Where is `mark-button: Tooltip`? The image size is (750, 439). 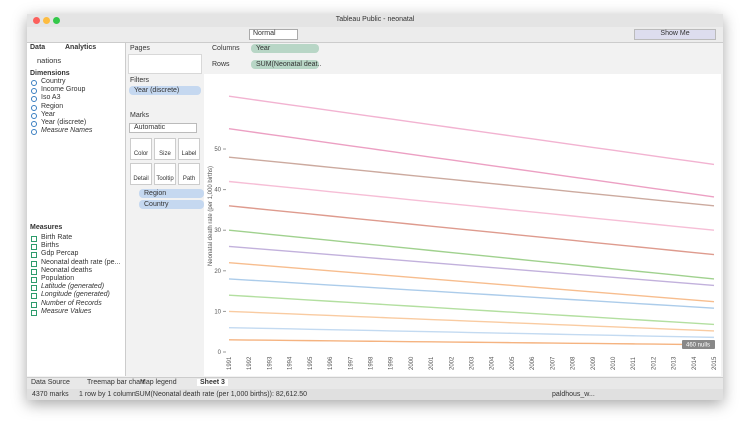
mark-button: Tooltip is located at coordinates (165, 174).